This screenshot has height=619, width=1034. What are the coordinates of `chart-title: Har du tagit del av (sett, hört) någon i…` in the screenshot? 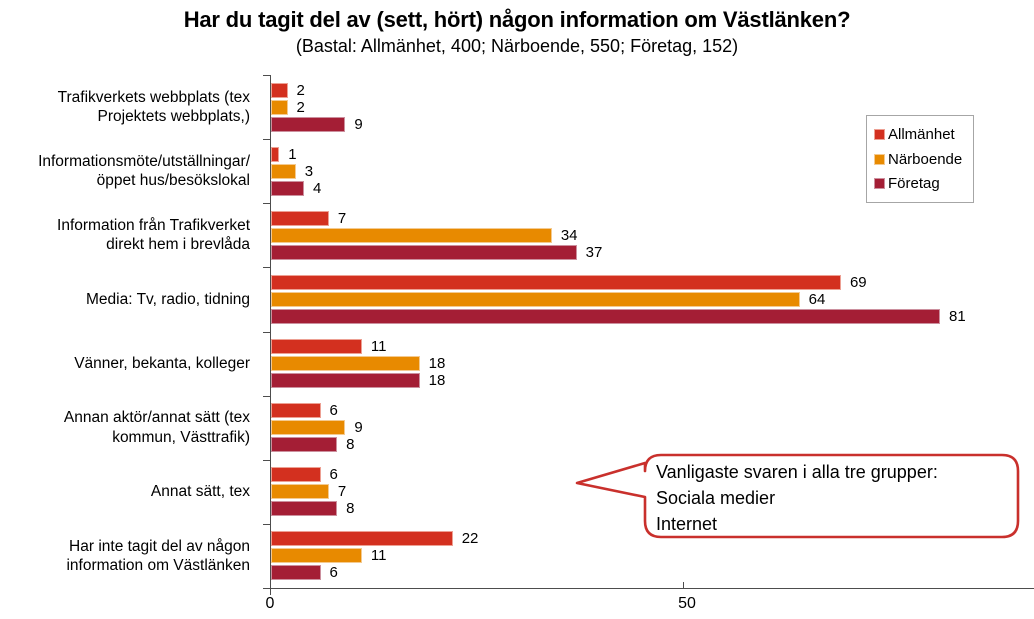 It's located at (517, 19).